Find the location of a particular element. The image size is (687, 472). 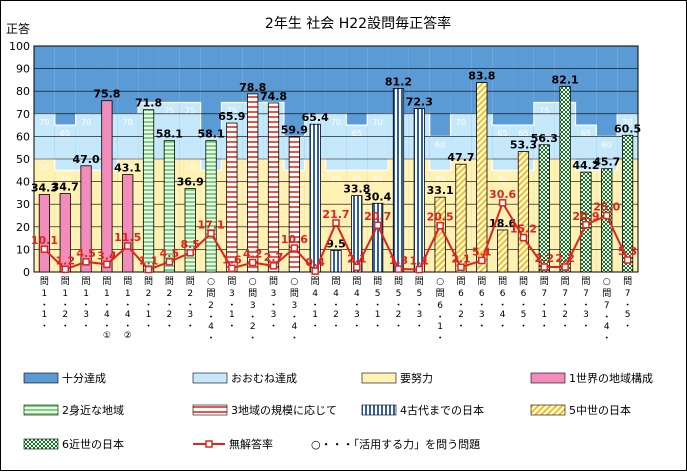

x-tick-label: 問5・3・ is located at coordinates (419, 304).